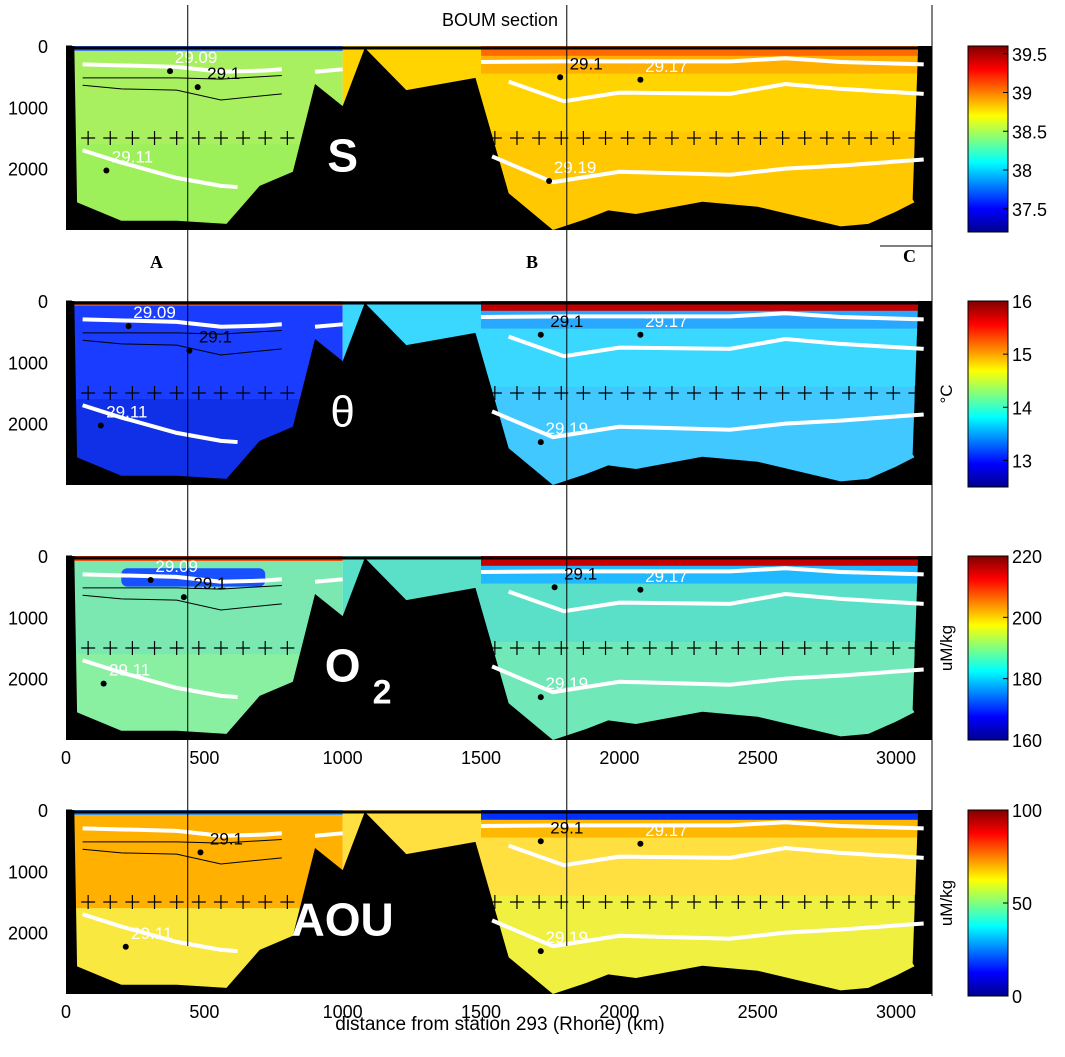 This screenshot has width=1065, height=1057. What do you see at coordinates (66, 1012) in the screenshot?
I see `x-tick-label: 0` at bounding box center [66, 1012].